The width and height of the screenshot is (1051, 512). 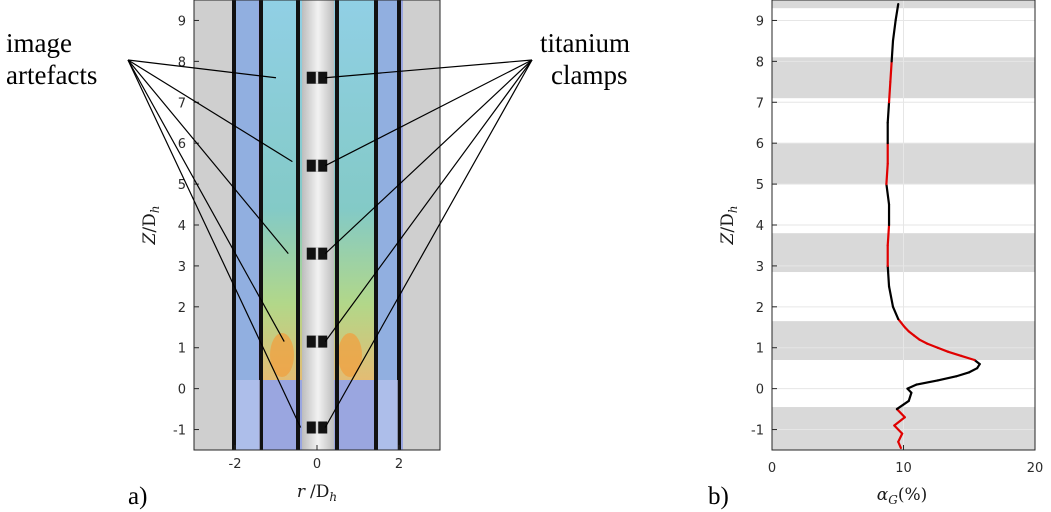 What do you see at coordinates (317, 464) in the screenshot?
I see `x-tick-label-a: 0` at bounding box center [317, 464].